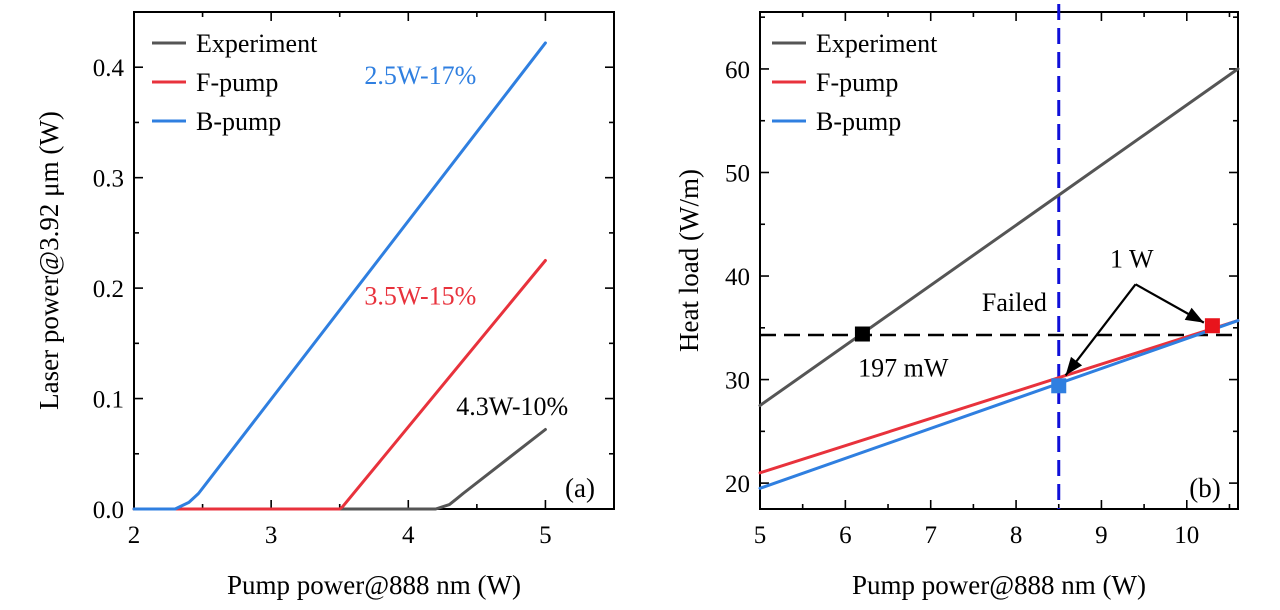  What do you see at coordinates (737, 381) in the screenshot?
I see `y-tick-label: 30` at bounding box center [737, 381].